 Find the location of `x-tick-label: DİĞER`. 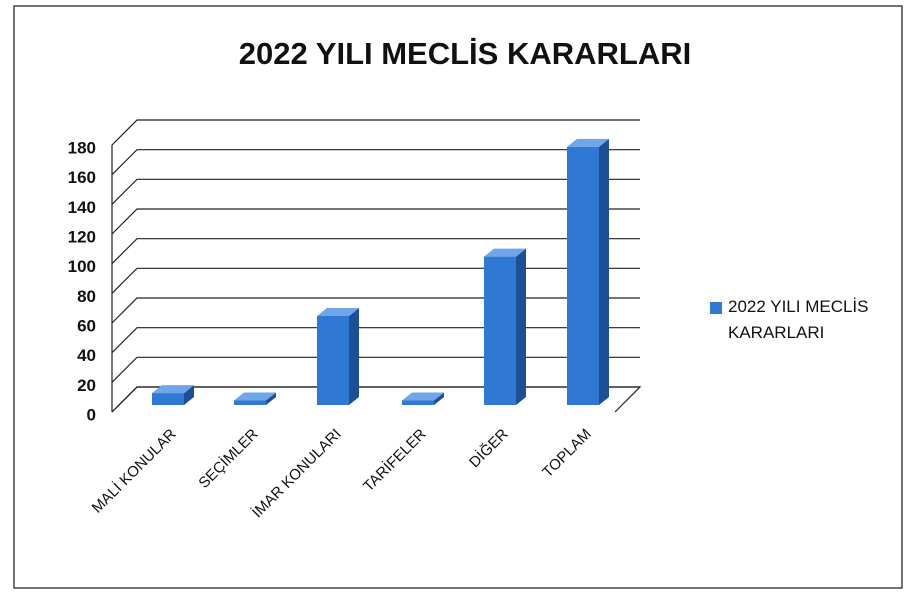

x-tick-label: DİĞER is located at coordinates (488, 448).